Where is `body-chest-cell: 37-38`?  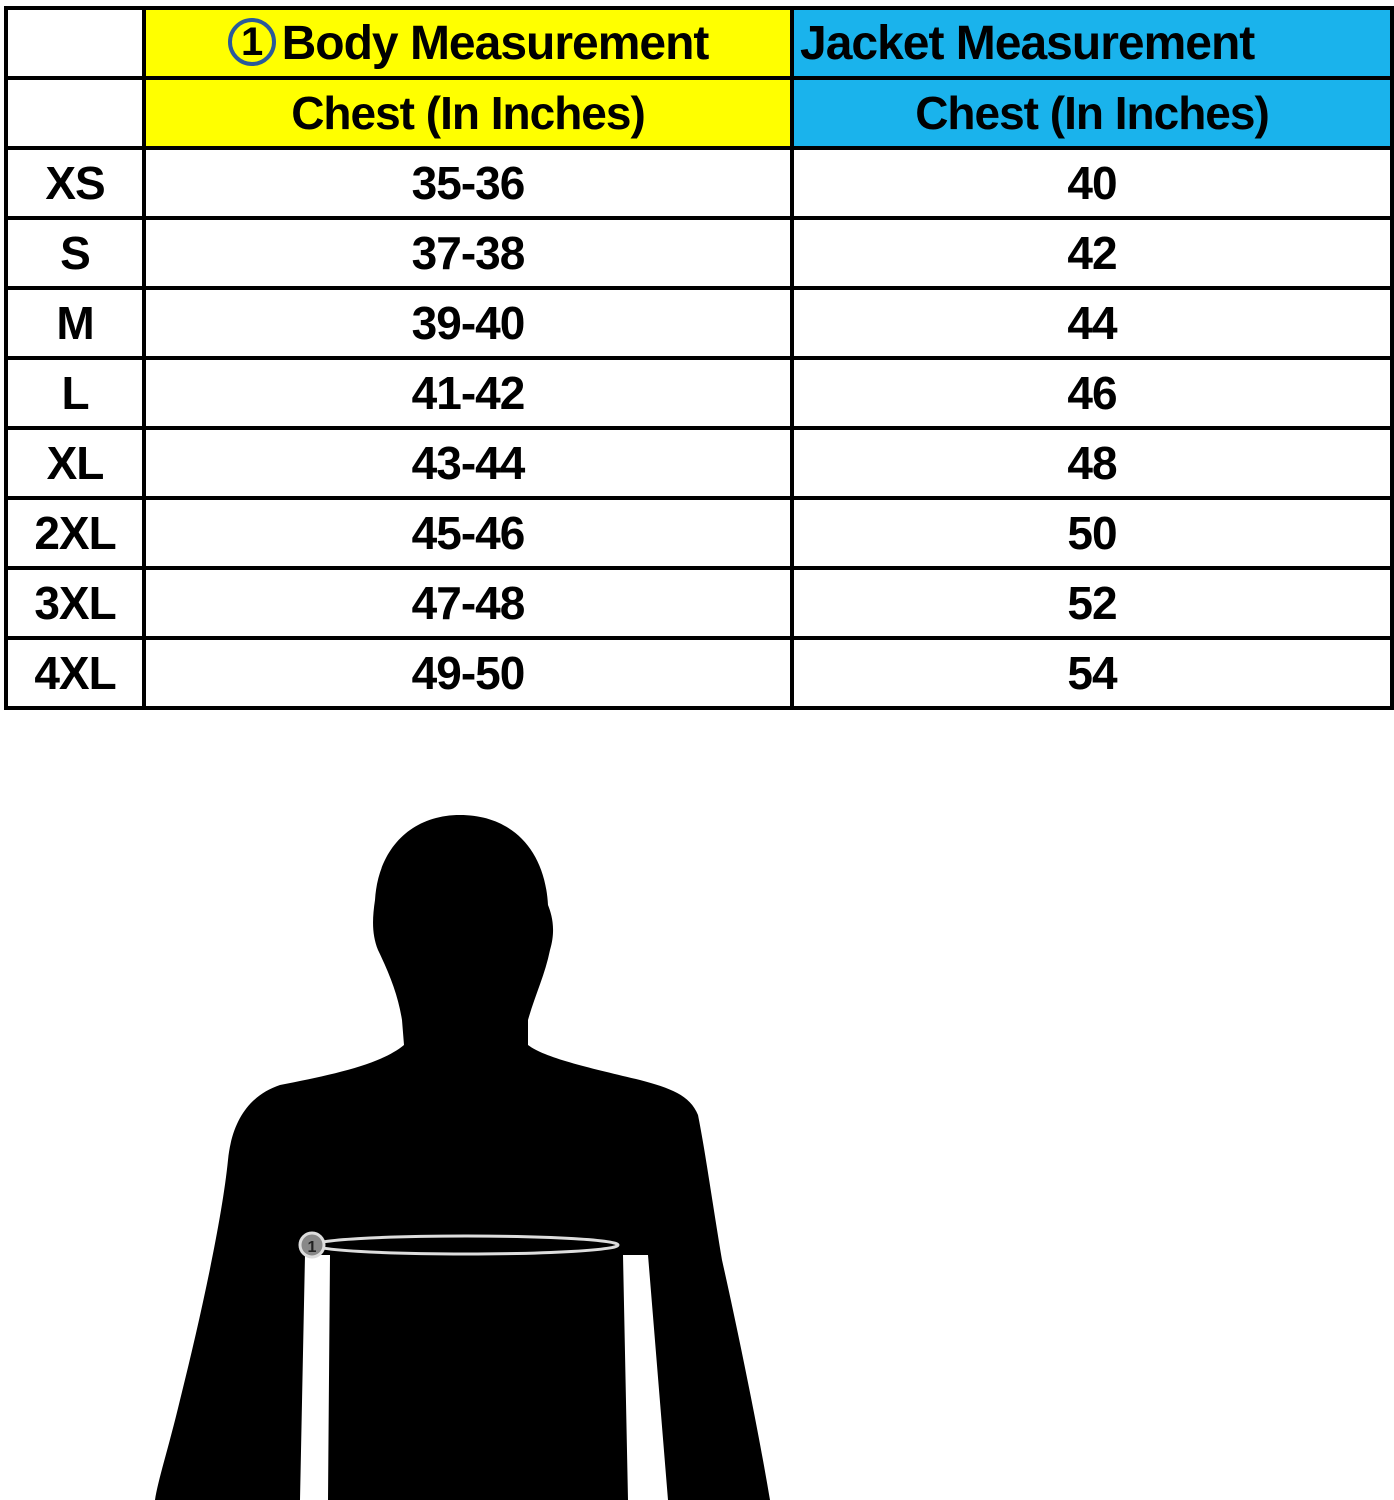 body-chest-cell: 37-38 is located at coordinates (468, 253).